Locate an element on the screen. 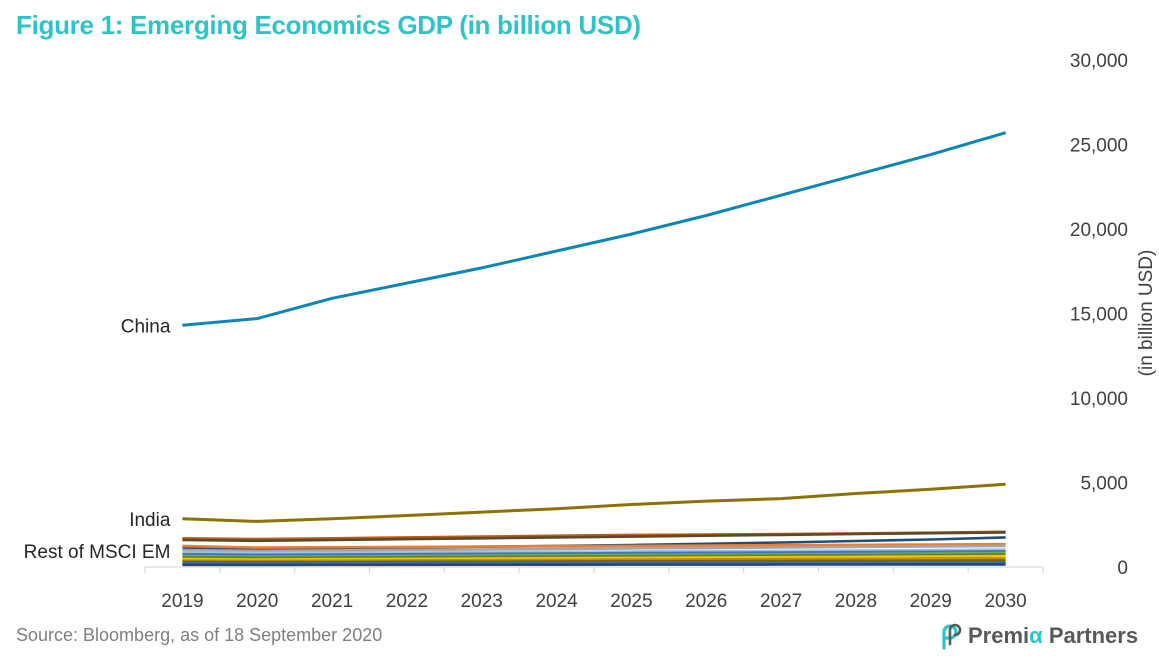  y-tick-label: 10,000 is located at coordinates (1099, 399).